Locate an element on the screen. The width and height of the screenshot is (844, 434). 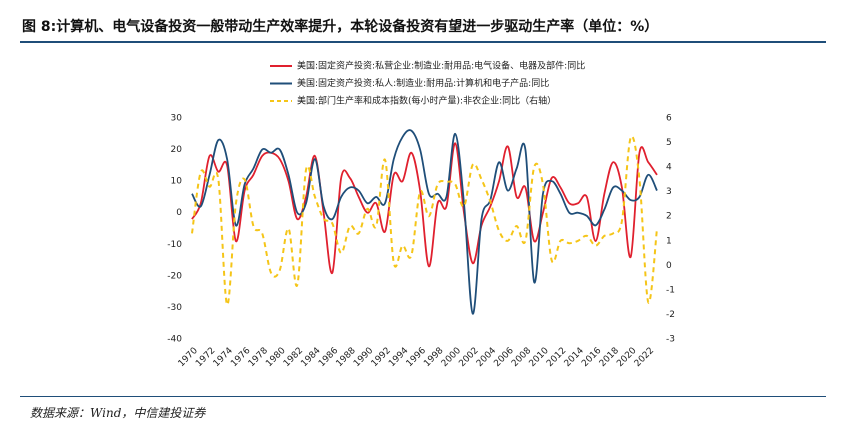
y2-tick-label: -2 is located at coordinates (670, 315).